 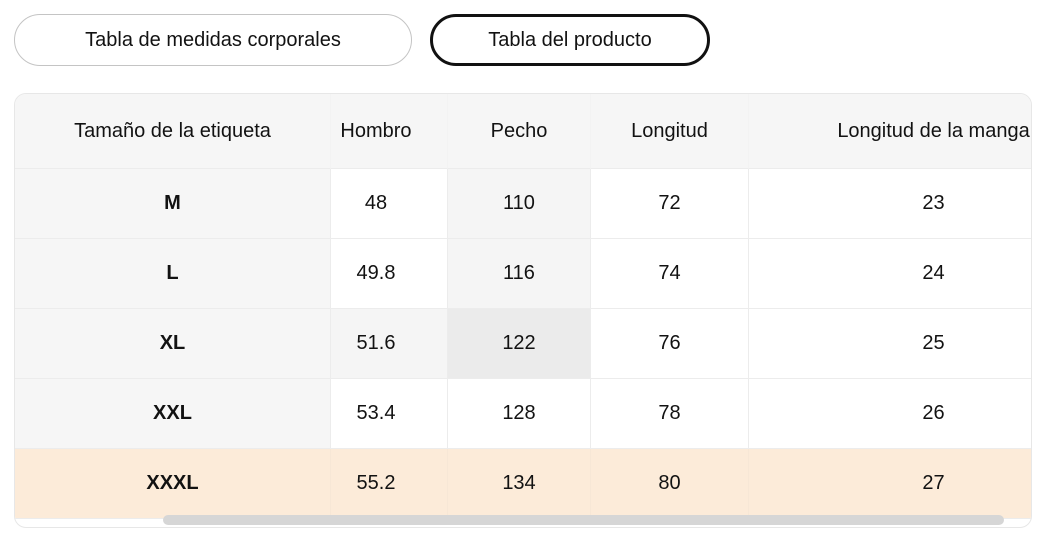 What do you see at coordinates (519, 484) in the screenshot?
I see `table-cell: 134` at bounding box center [519, 484].